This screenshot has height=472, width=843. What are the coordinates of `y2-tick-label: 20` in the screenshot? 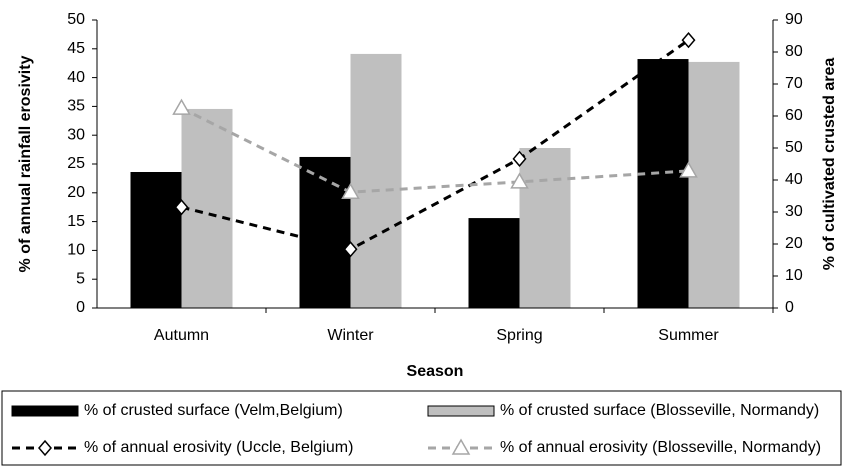 It's located at (794, 243).